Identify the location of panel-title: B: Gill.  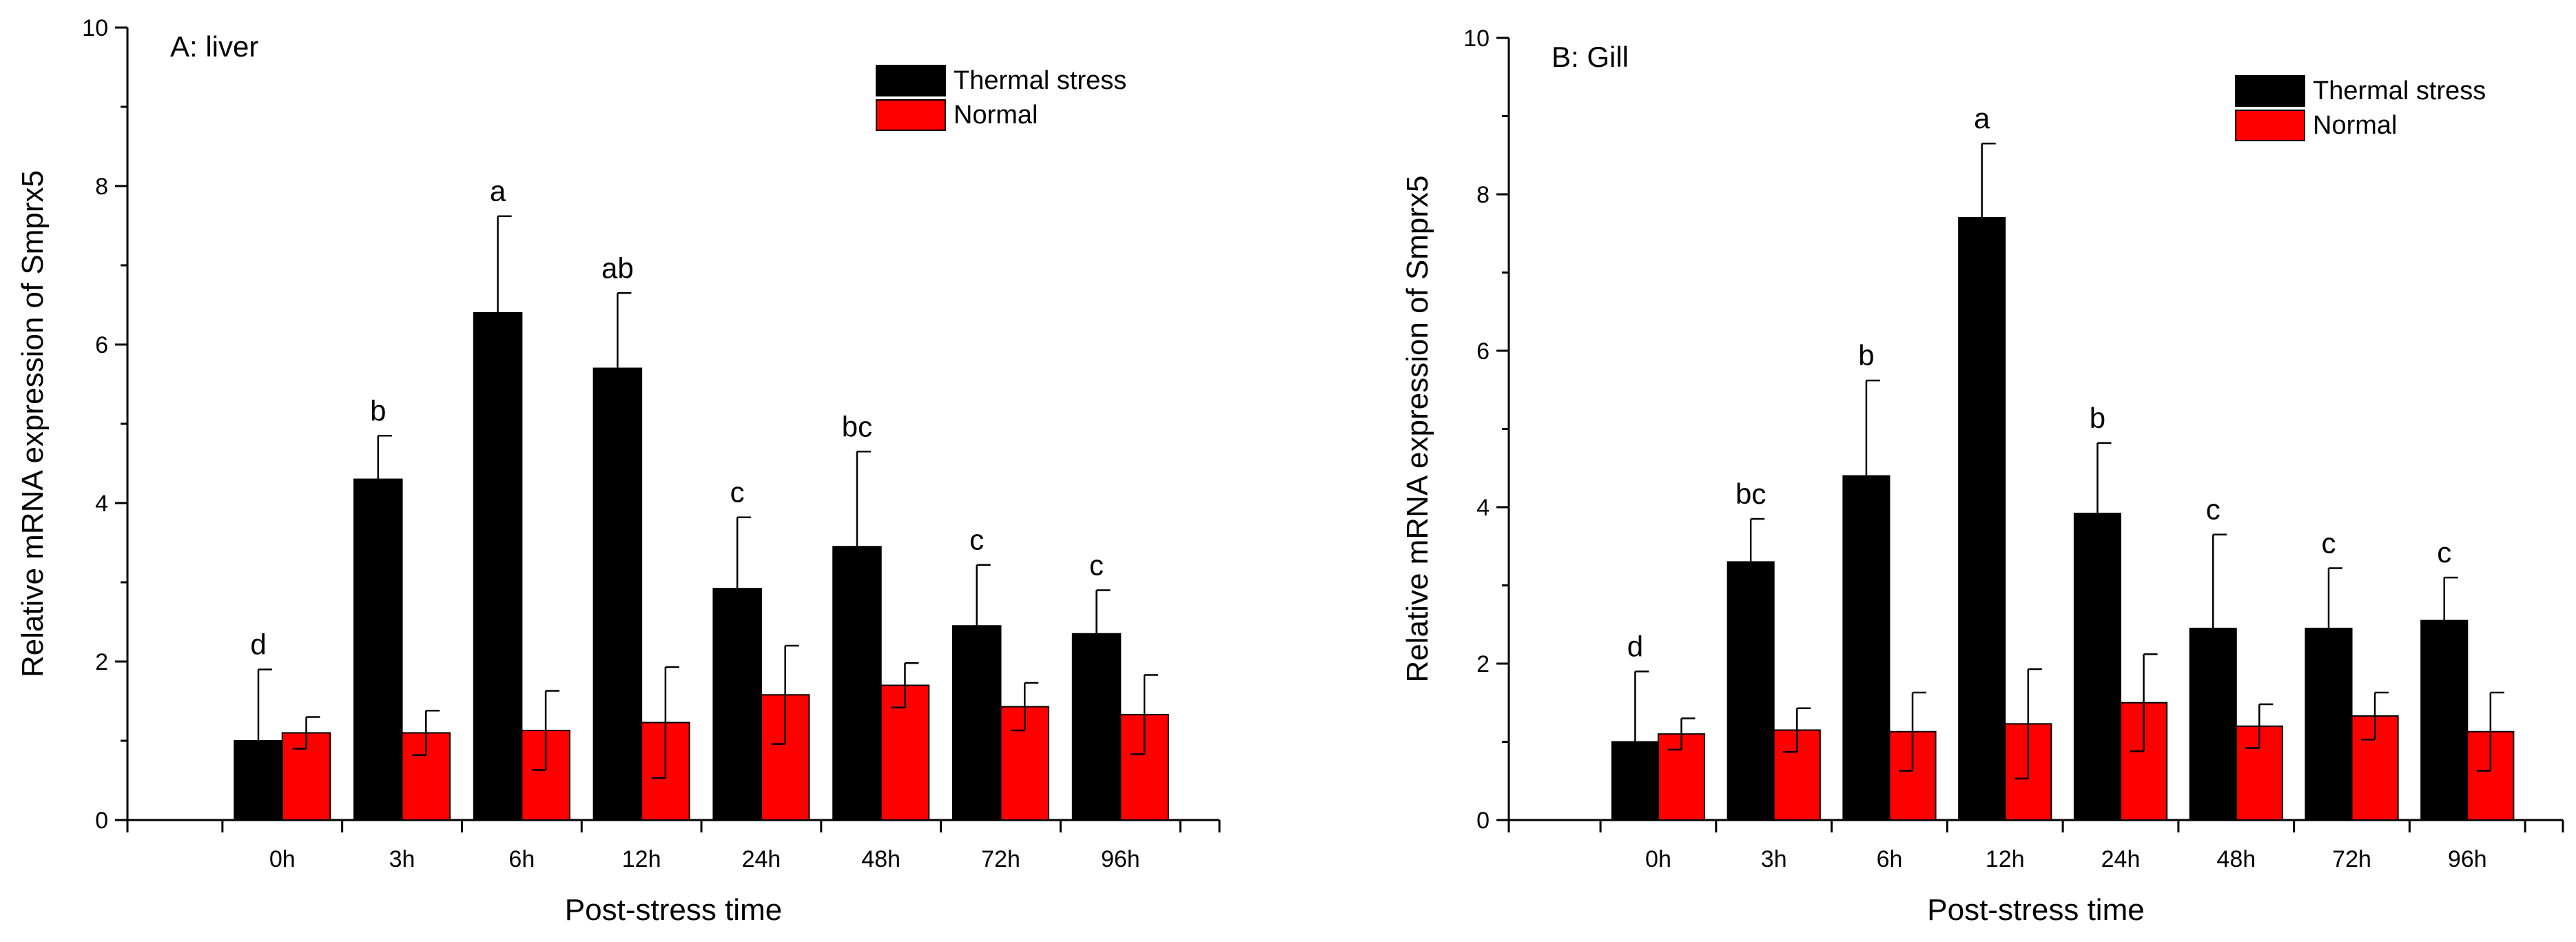
(1590, 57).